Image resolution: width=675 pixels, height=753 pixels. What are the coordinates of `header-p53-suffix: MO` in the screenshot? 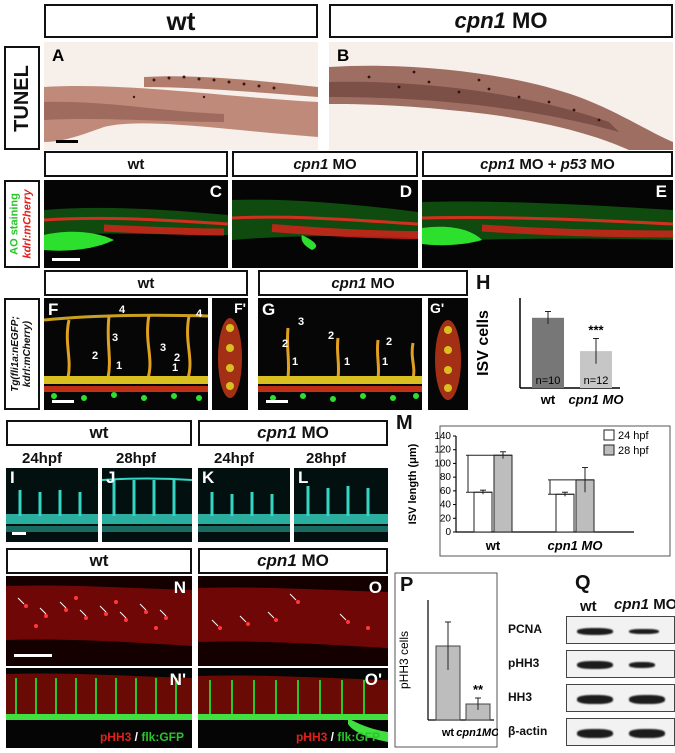 It's located at (602, 164).